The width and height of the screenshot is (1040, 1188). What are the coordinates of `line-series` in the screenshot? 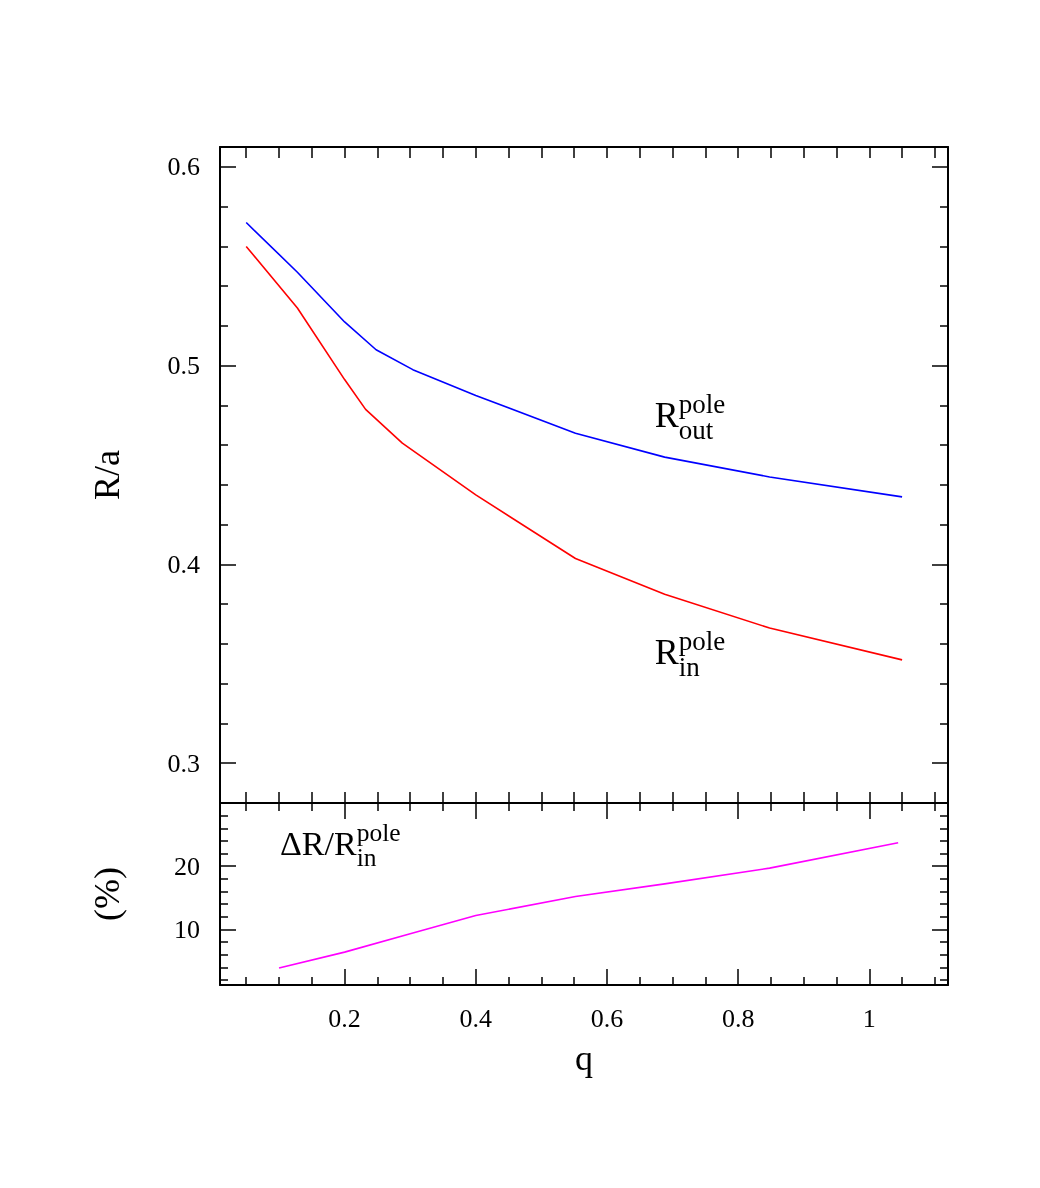 It's located at (574, 359).